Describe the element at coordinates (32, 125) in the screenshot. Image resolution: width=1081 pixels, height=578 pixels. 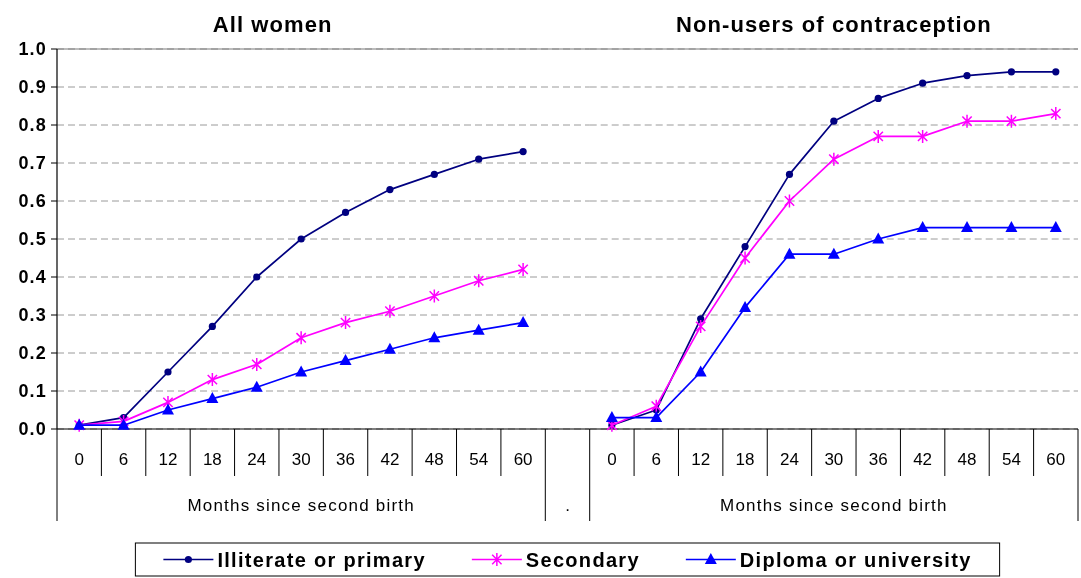
I see `y-tick-label: 0.8` at that location.